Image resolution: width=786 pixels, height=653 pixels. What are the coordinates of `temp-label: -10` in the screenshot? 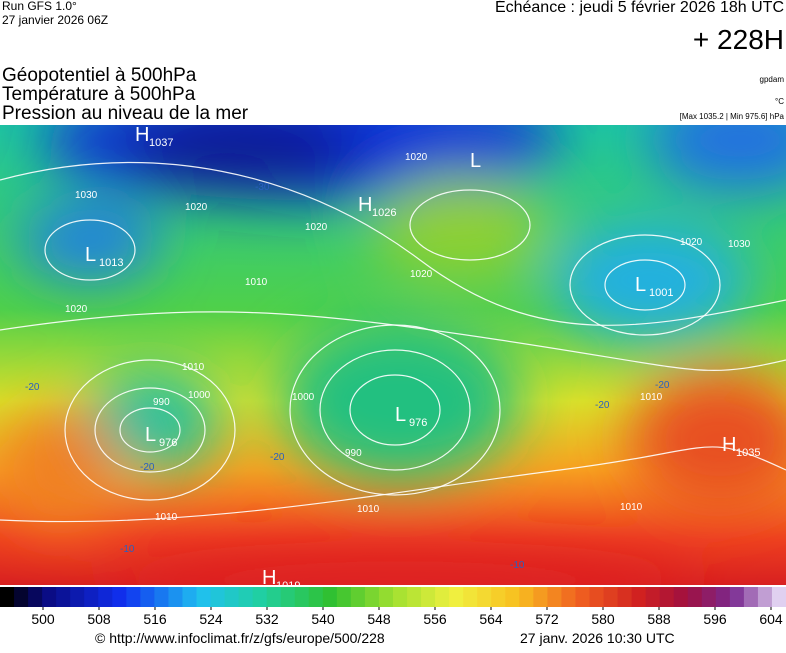 It's located at (127, 549).